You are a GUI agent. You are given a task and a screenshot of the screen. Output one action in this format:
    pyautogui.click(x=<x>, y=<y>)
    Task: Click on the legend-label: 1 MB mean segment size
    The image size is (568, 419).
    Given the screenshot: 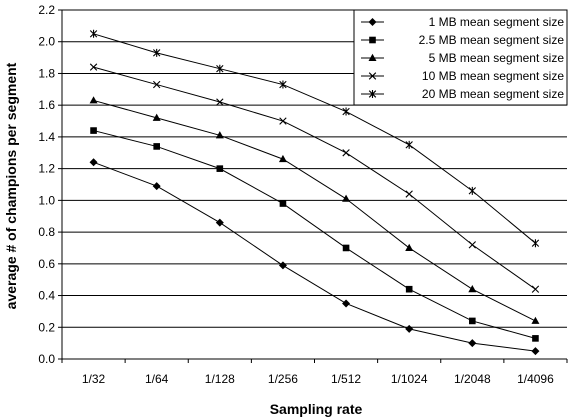 What is the action you would take?
    pyautogui.click(x=497, y=22)
    